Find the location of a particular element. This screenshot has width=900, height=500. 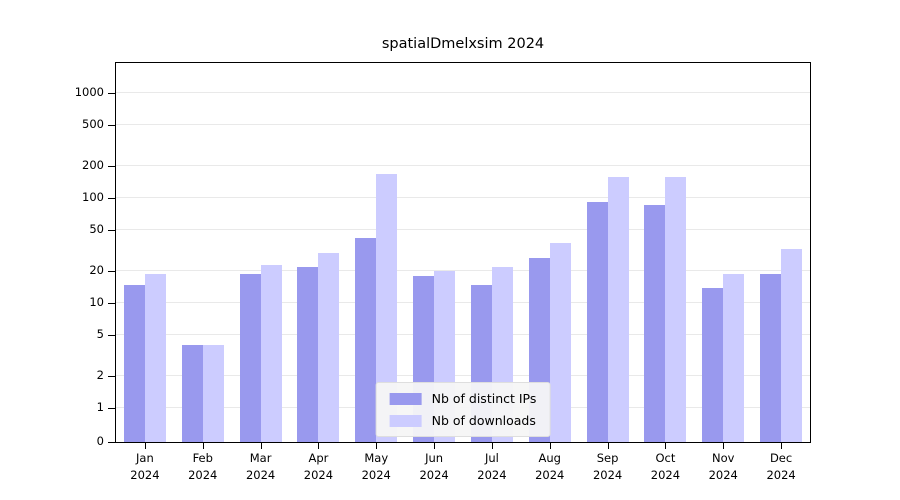

x-axis-tick-mark-feb is located at coordinates (203, 446).